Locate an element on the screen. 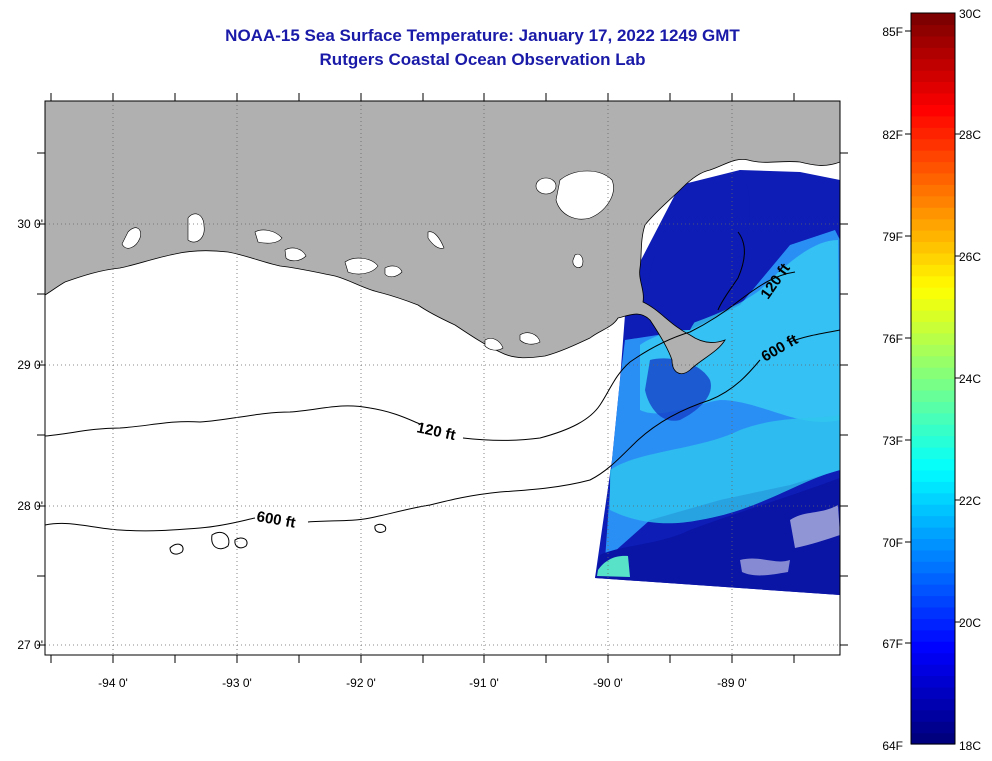 This screenshot has width=992, height=761. lon-label: -89 0' is located at coordinates (732, 683).